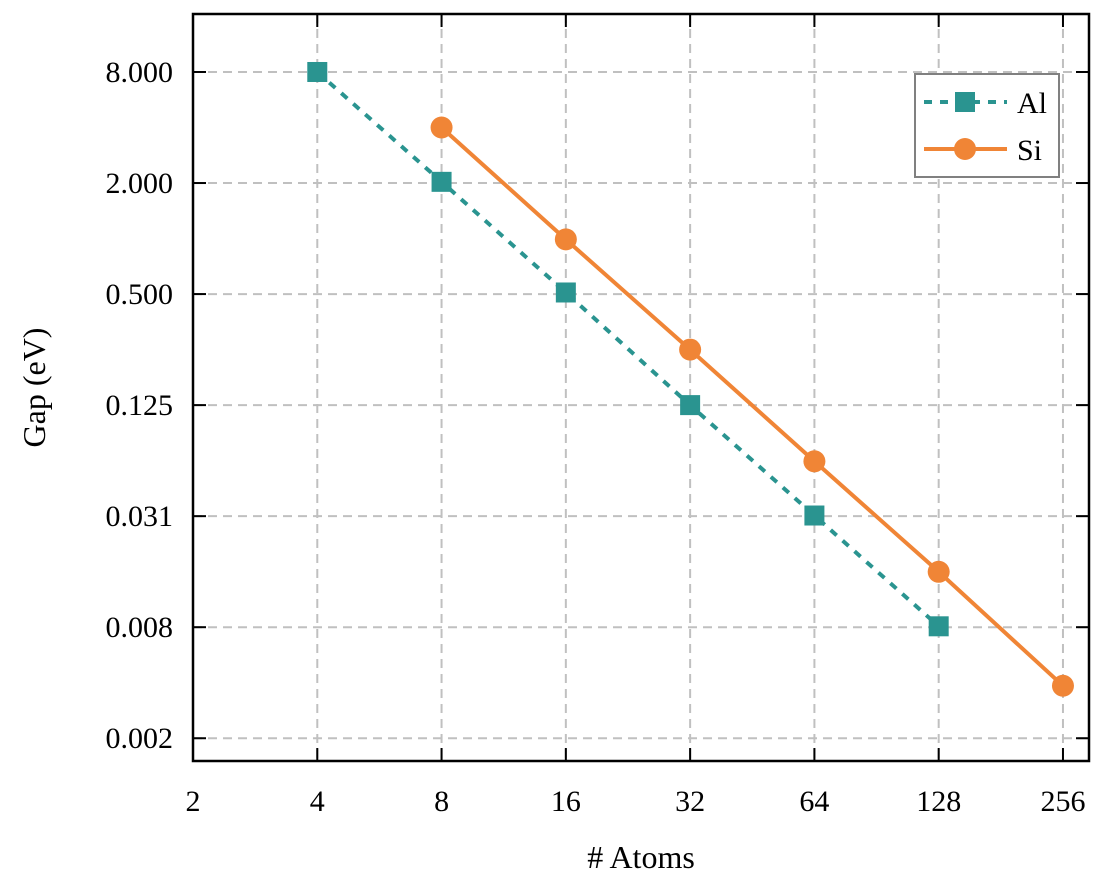 This screenshot has height=878, width=1115. I want to click on y-tick-label: 0.500, so click(140, 294).